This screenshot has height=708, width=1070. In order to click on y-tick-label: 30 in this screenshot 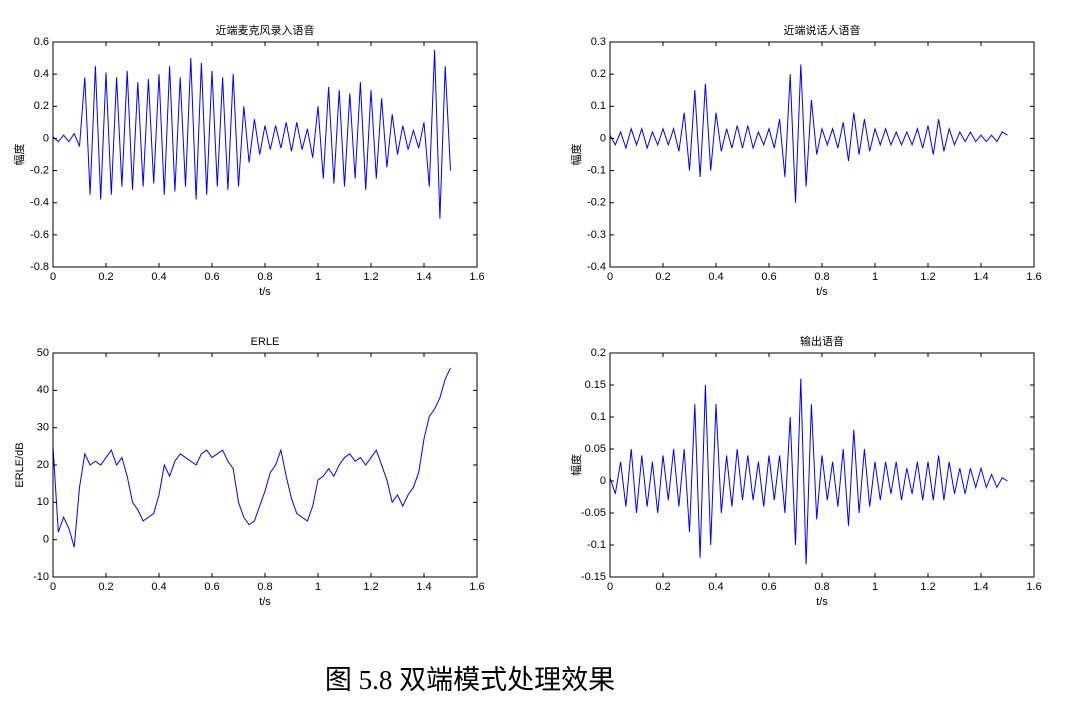, I will do `click(43, 428)`.